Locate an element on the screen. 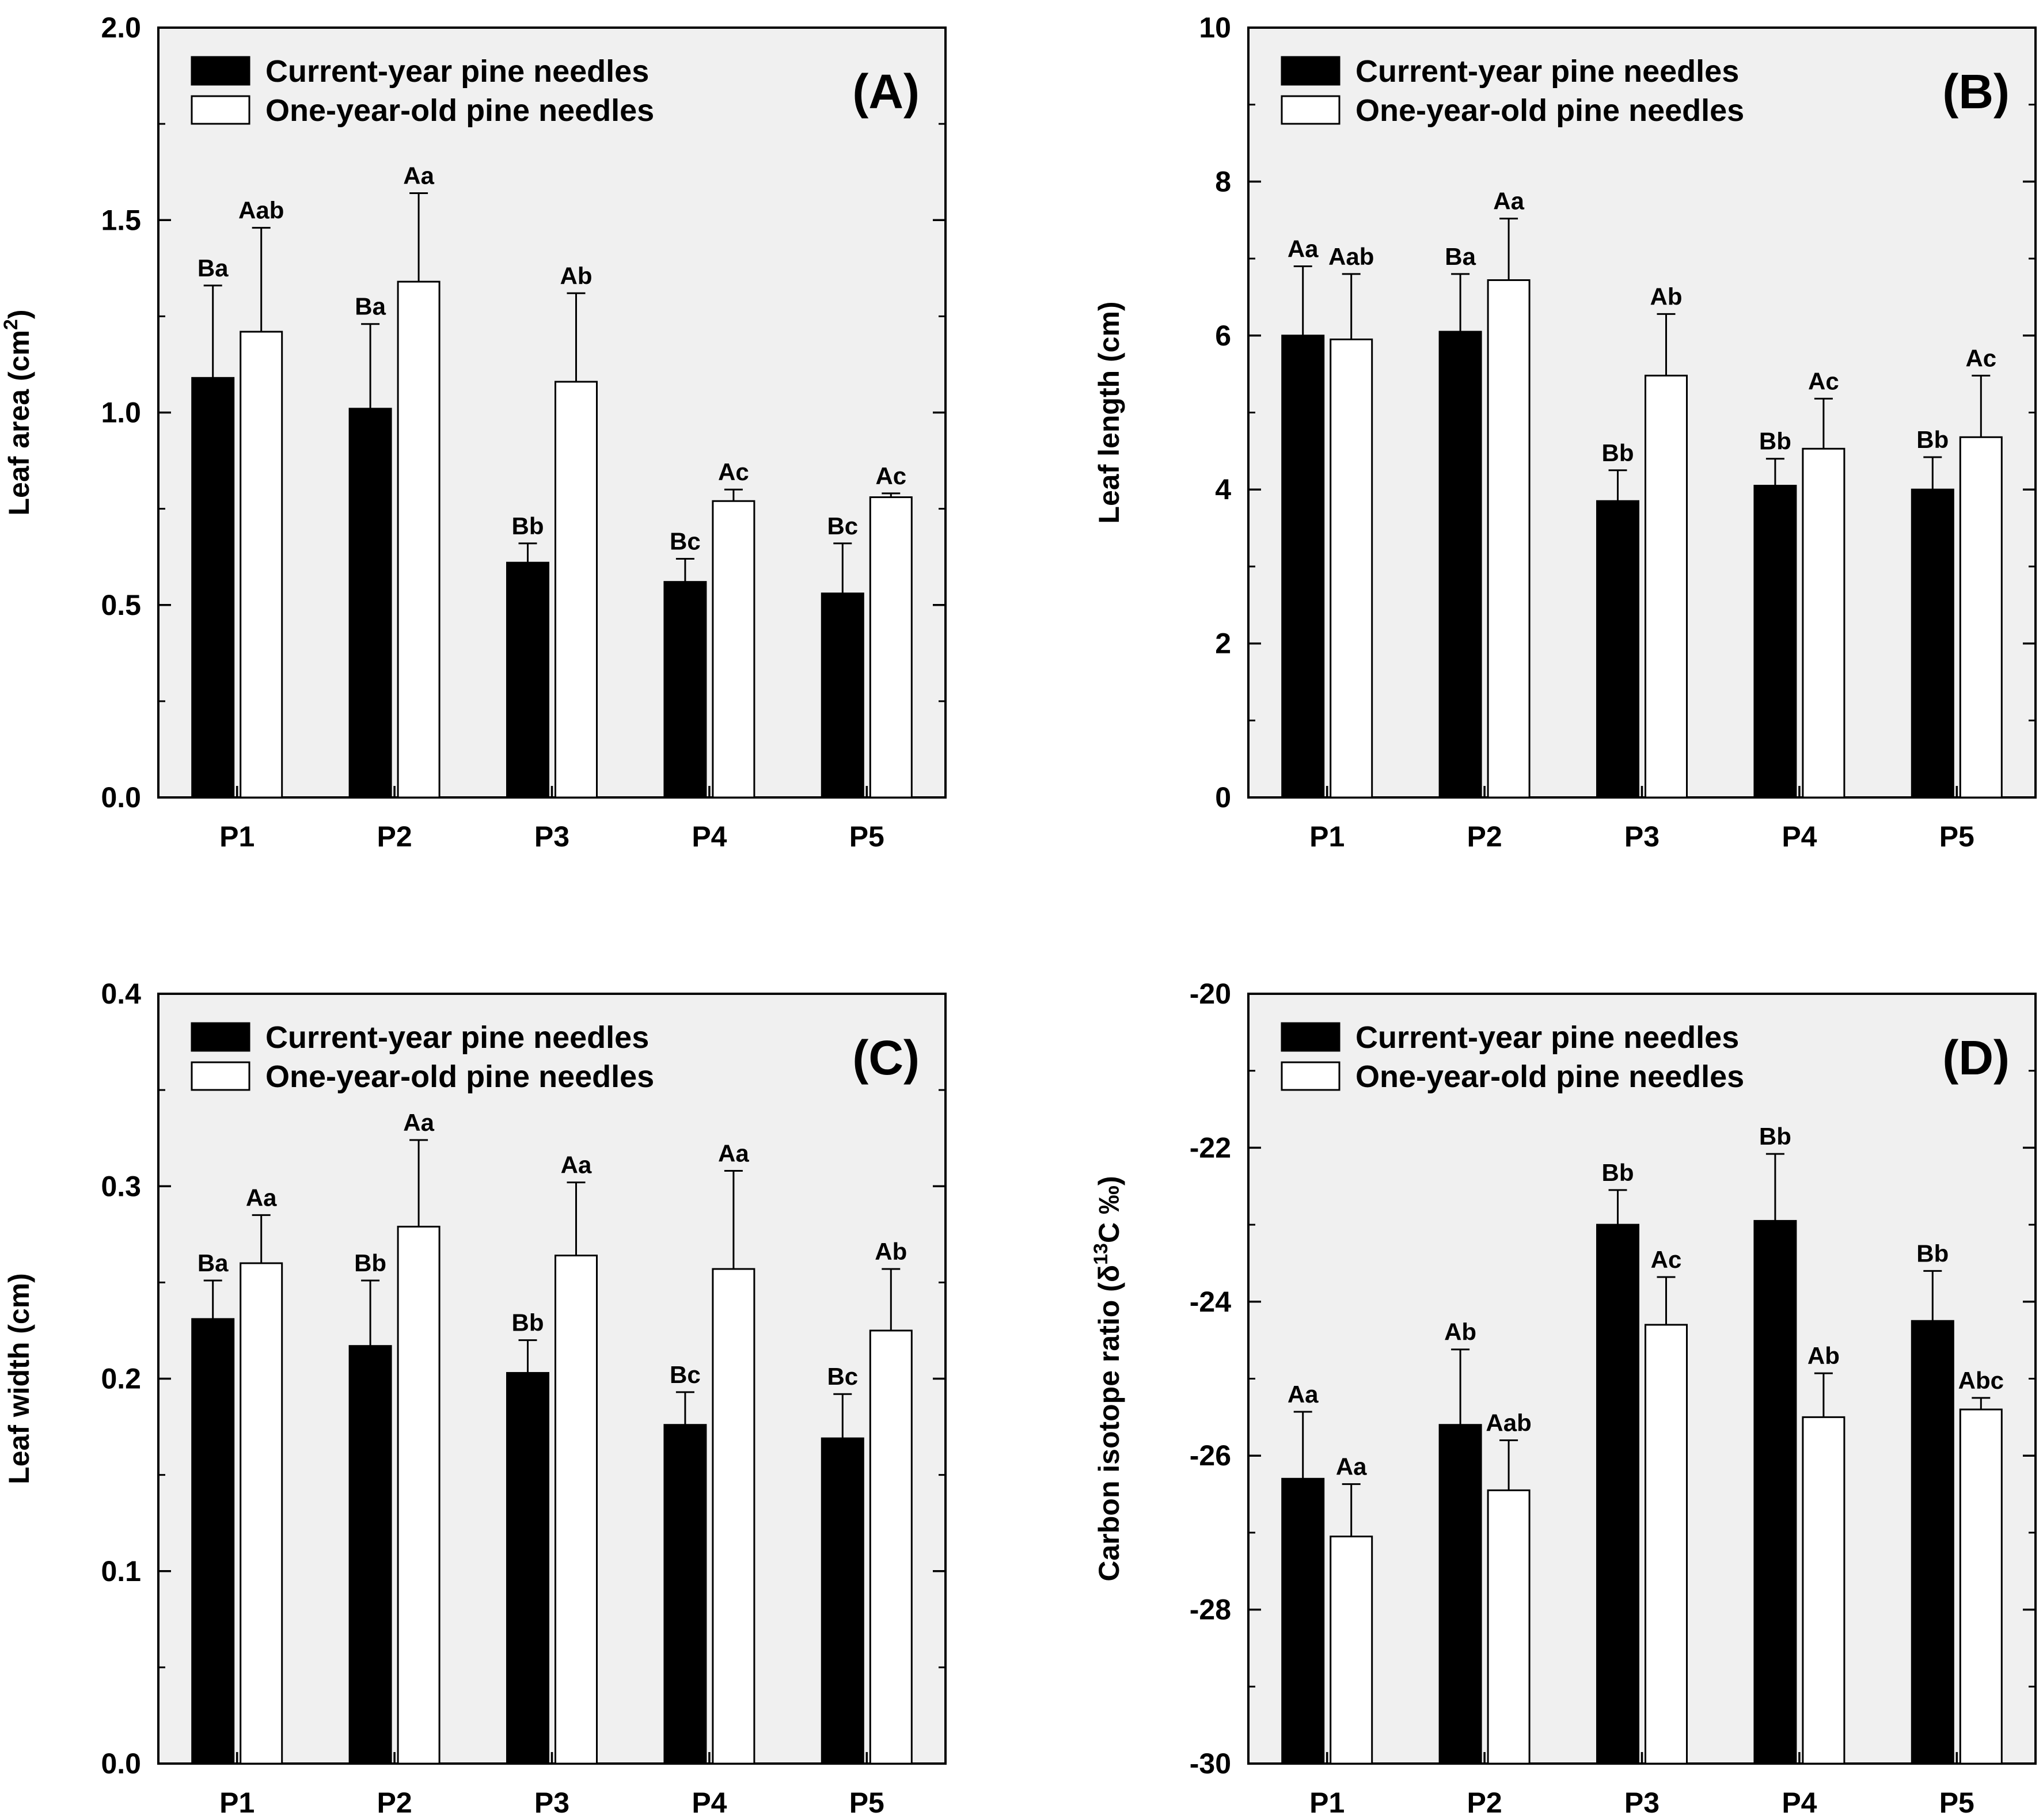  y-axis-title-part: Leaf width (cm) is located at coordinates (19, 1378).